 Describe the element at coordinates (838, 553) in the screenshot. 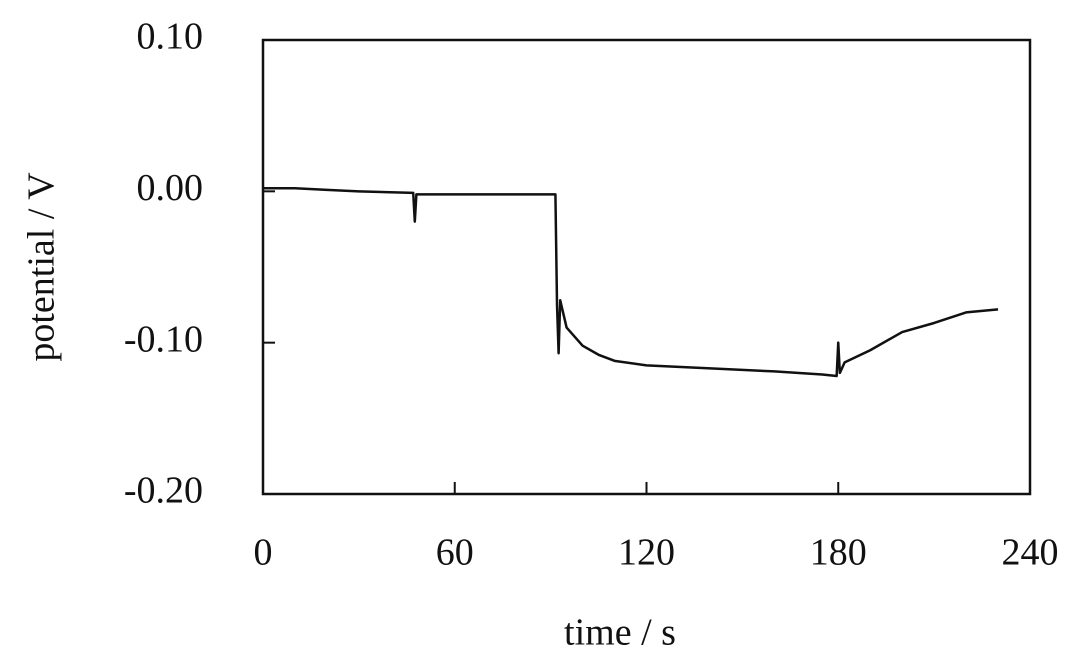

I see `x-tick-label: 180` at that location.